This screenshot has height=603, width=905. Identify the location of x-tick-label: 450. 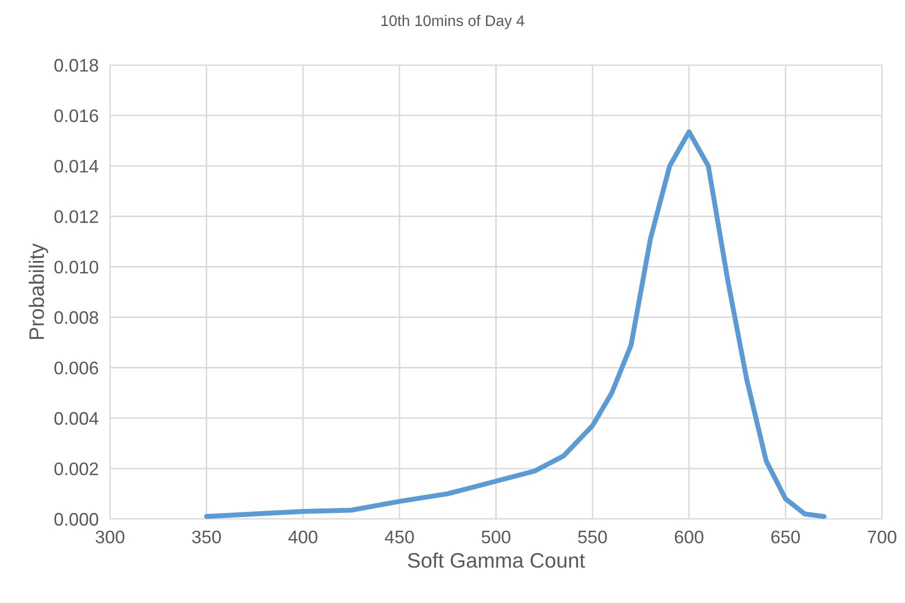
(399, 537).